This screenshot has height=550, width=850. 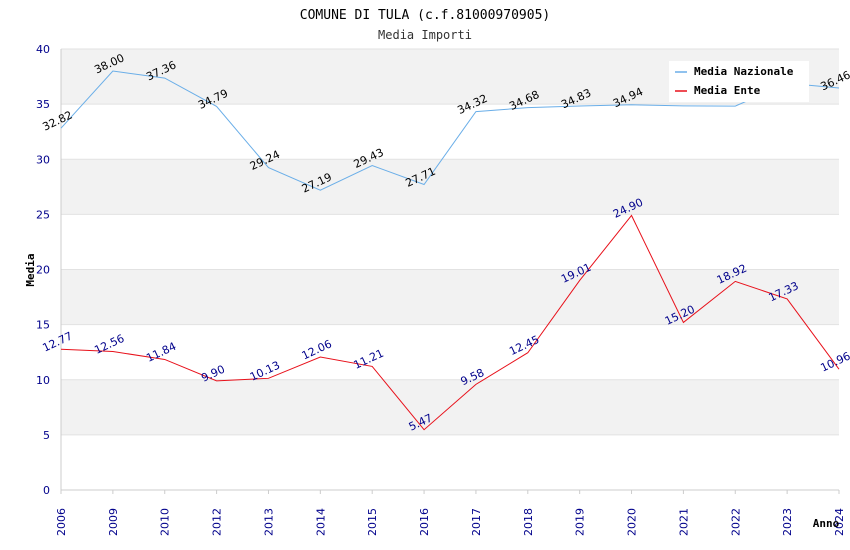 What do you see at coordinates (787, 522) in the screenshot?
I see `x-tick-label: 2023` at bounding box center [787, 522].